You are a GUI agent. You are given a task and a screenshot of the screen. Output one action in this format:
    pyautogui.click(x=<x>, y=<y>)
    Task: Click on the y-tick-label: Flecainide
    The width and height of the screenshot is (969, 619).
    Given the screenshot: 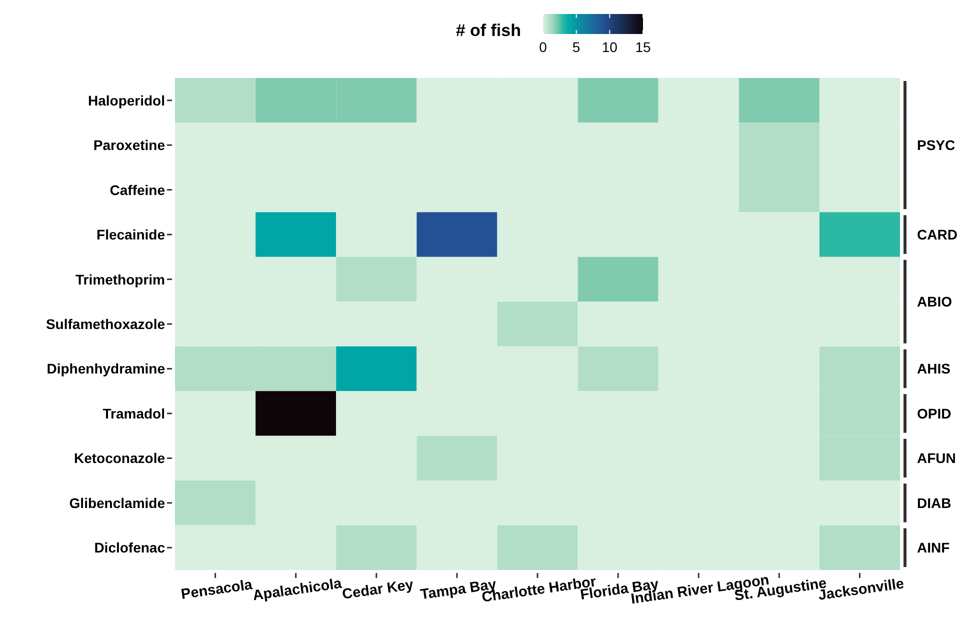 What is the action you would take?
    pyautogui.click(x=131, y=234)
    